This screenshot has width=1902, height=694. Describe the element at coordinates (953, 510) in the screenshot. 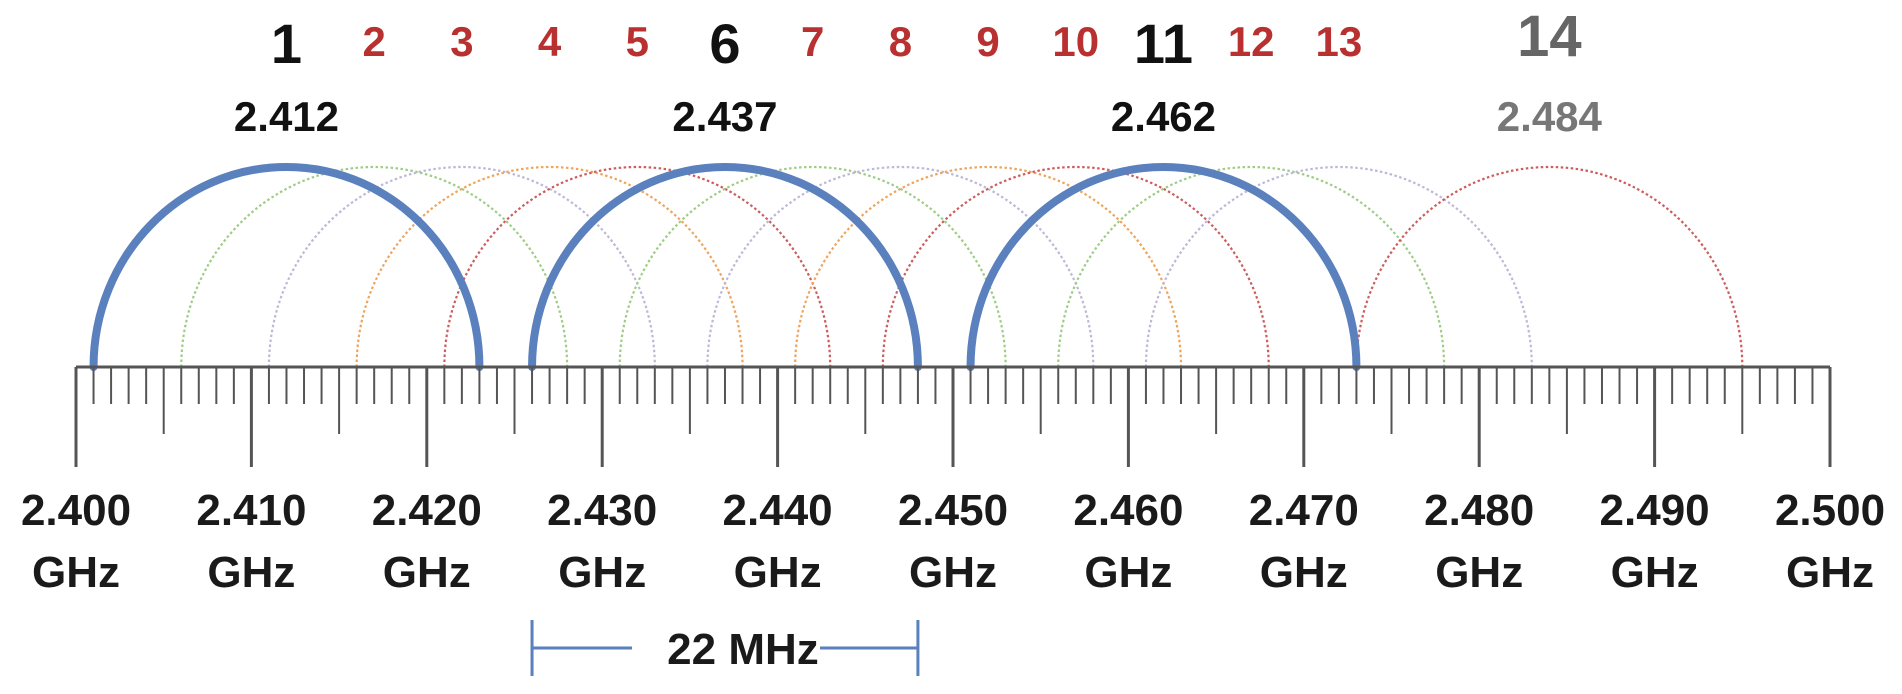

I see `axis-label-value: 2.450` at that location.